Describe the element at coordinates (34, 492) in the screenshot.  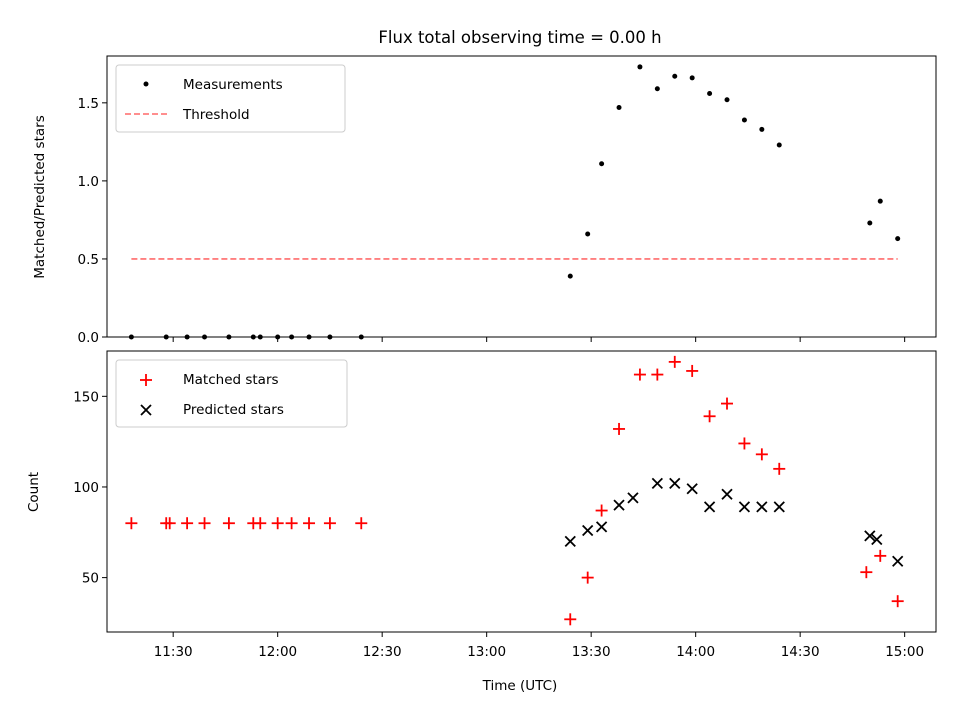
I see `bottom-y-axis-label: Count` at that location.